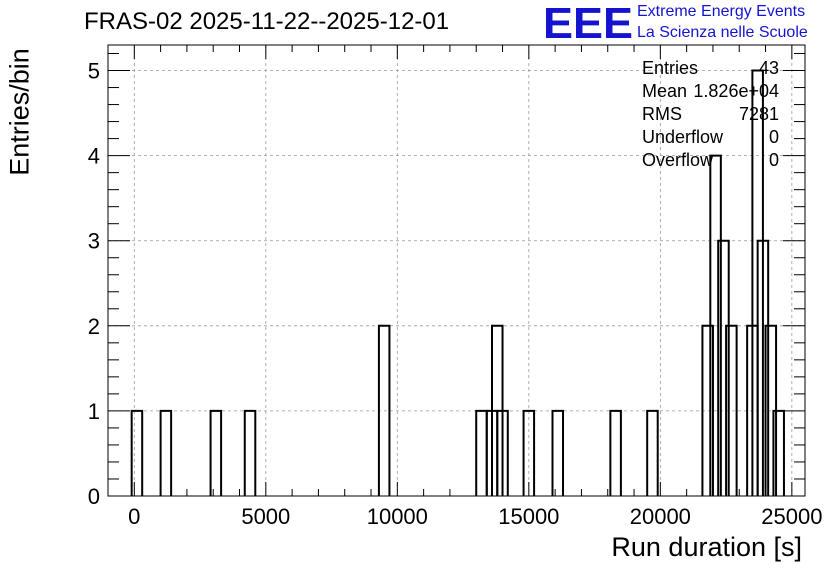 The width and height of the screenshot is (836, 572). I want to click on stats-label: Entries, so click(670, 68).